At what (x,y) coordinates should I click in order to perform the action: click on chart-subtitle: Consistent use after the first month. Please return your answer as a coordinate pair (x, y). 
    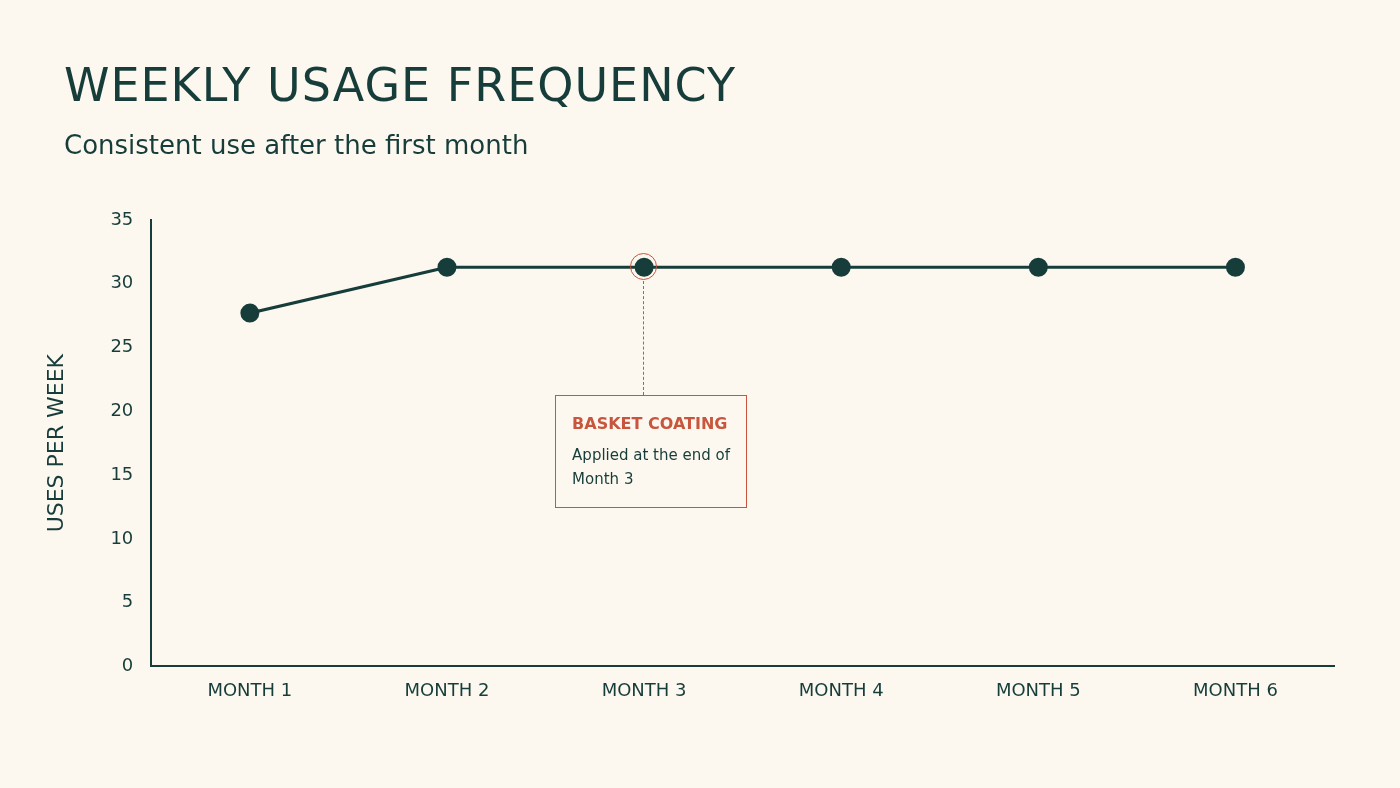
    Looking at the image, I should click on (296, 145).